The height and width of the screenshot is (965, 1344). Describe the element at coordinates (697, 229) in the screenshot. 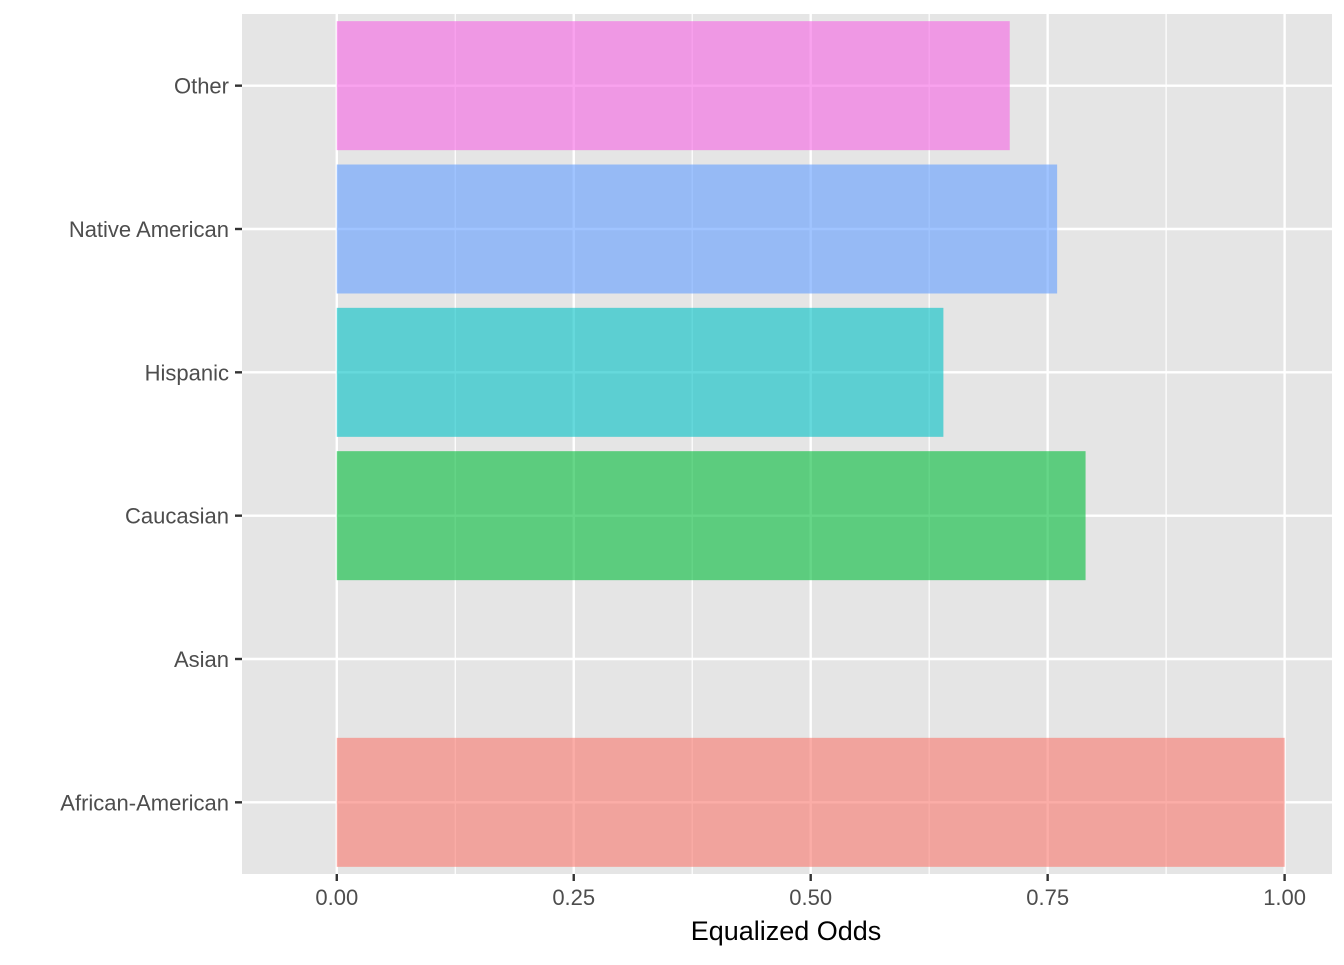

I see `bar-native-american` at that location.